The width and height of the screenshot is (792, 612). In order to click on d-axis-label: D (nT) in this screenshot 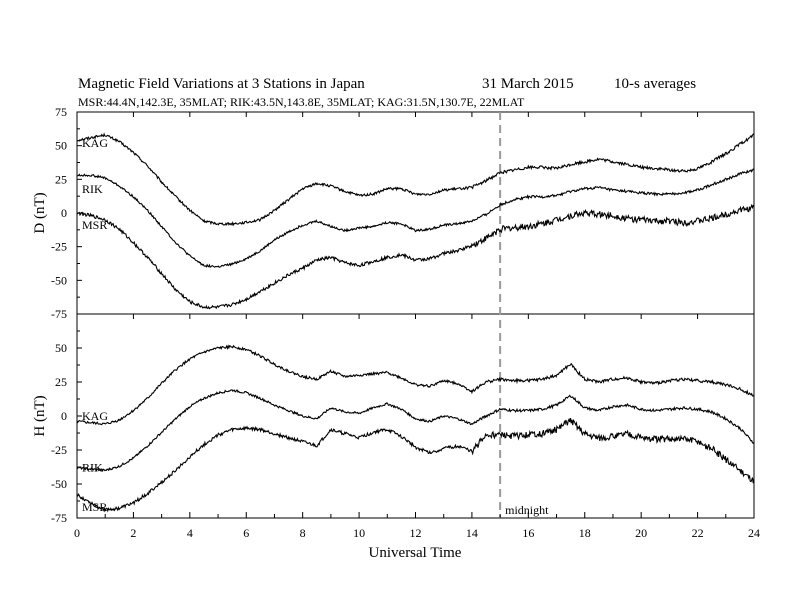, I will do `click(40, 212)`.